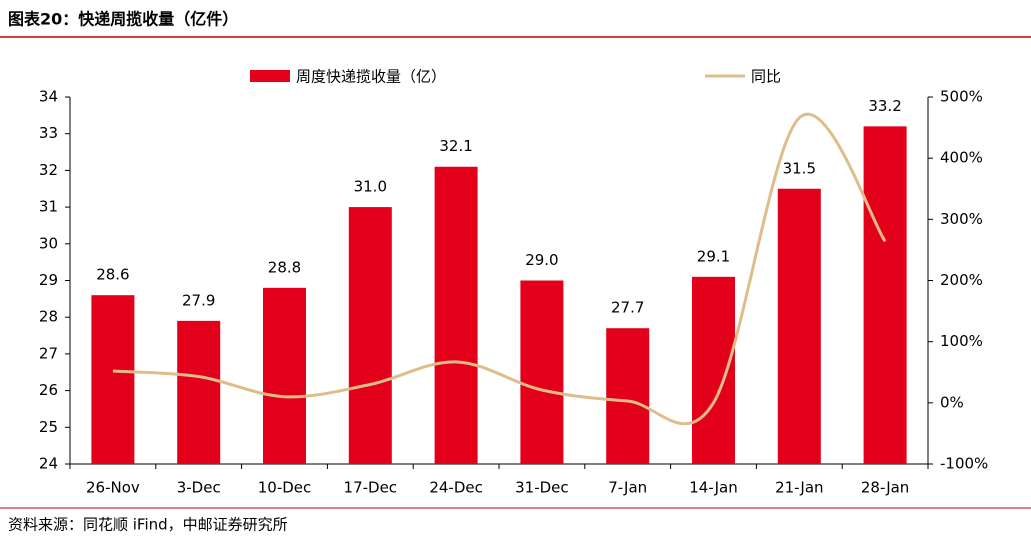  What do you see at coordinates (885, 488) in the screenshot?
I see `x-tick-label: 28-Jan` at bounding box center [885, 488].